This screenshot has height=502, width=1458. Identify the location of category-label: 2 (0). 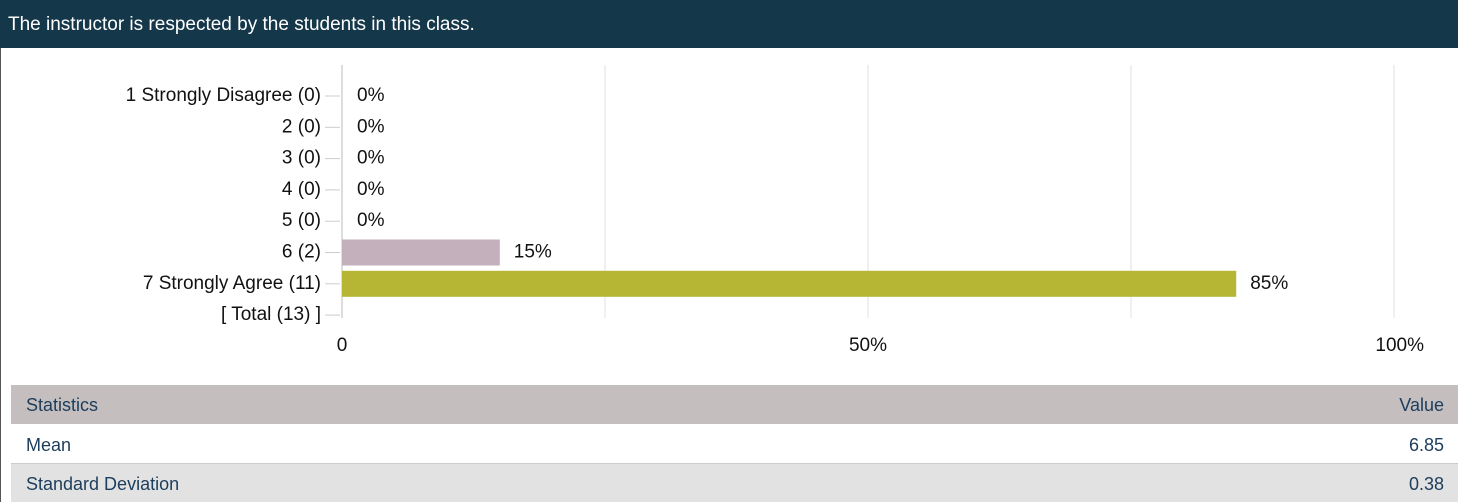
(301, 126).